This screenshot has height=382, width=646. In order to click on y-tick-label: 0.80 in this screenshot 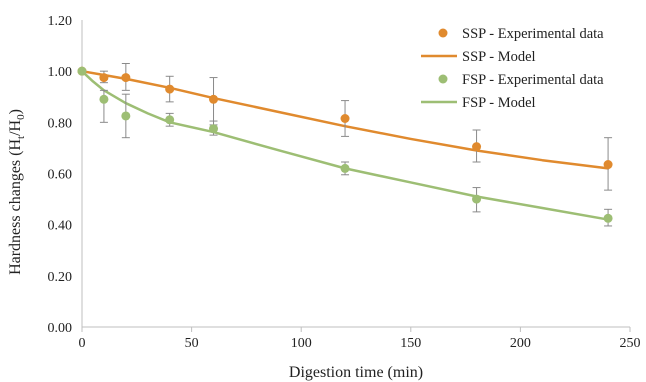, I will do `click(60, 123)`.